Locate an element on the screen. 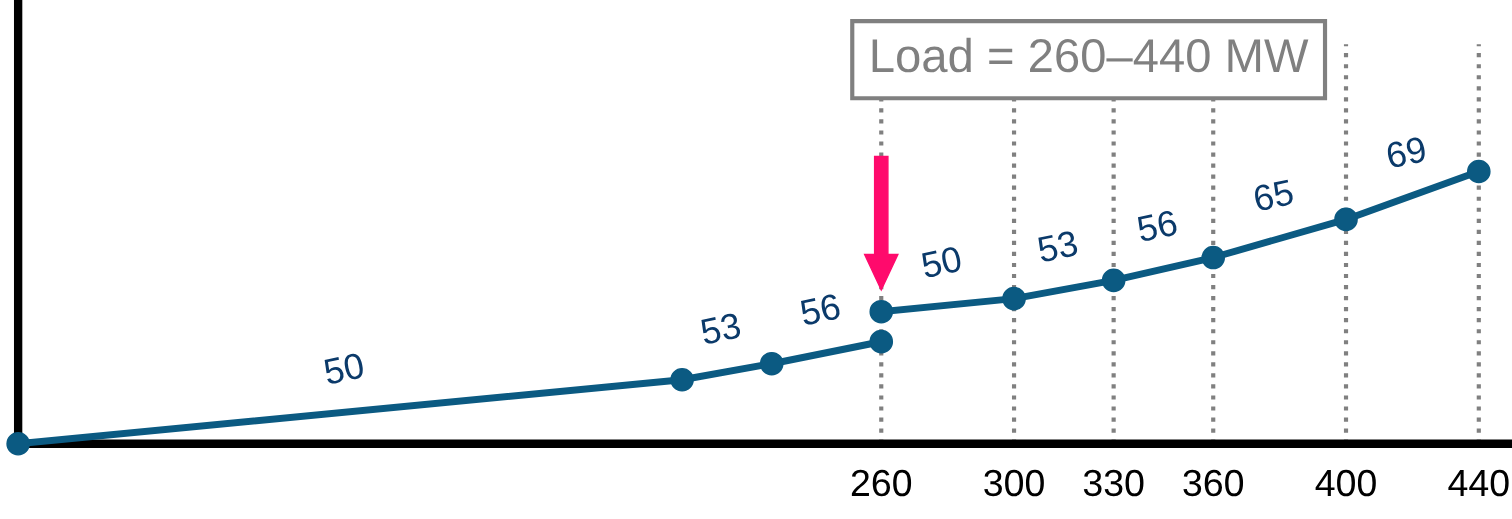  x-tick-label: 360 is located at coordinates (1213, 483).